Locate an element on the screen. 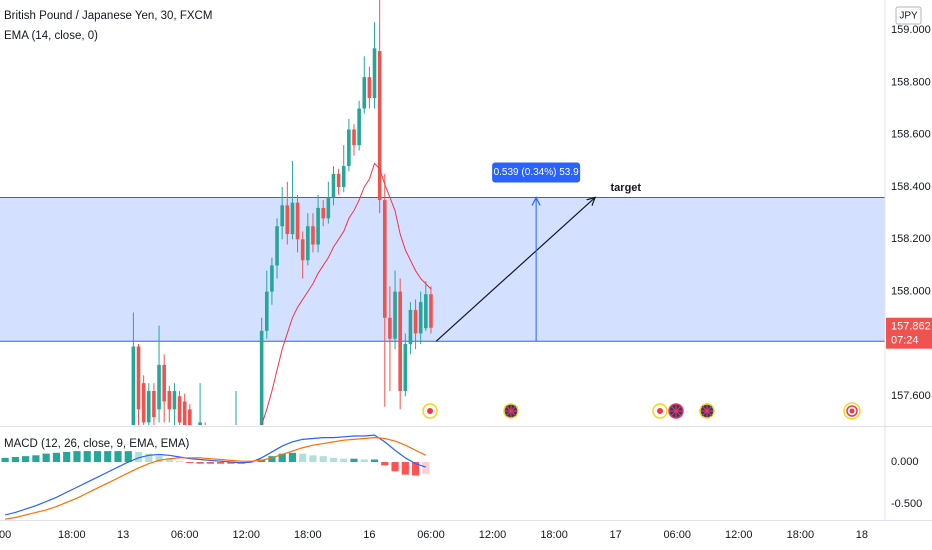  last-price-label: 157.862 is located at coordinates (911, 327).